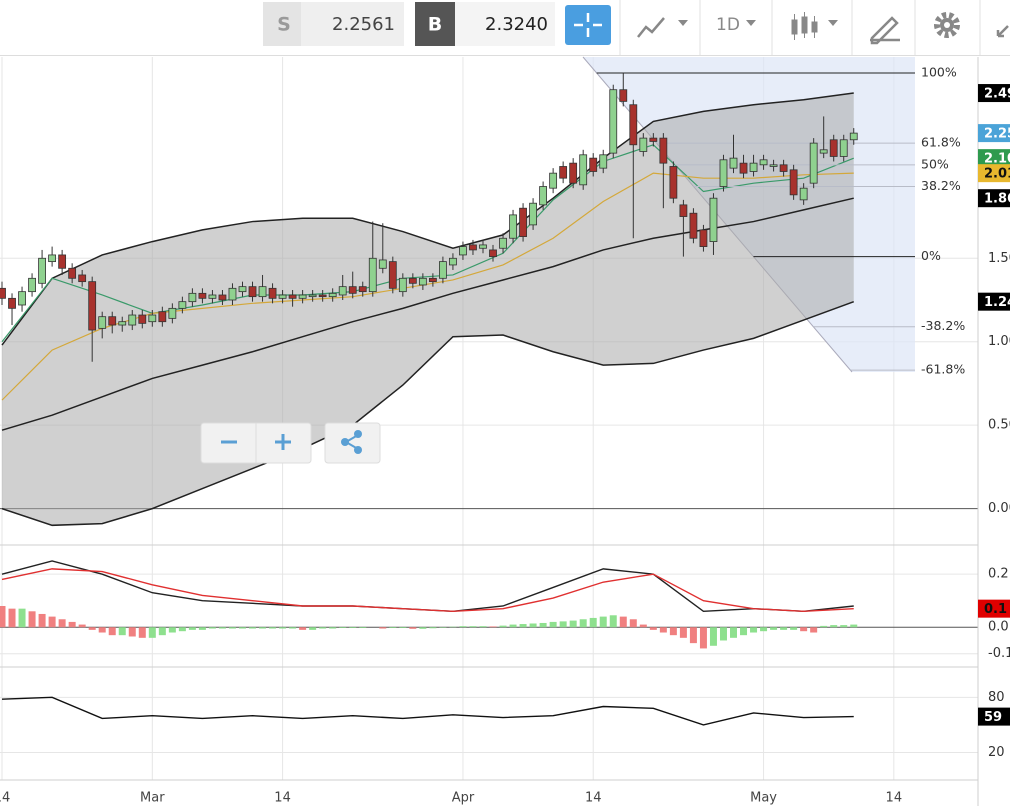 The image size is (1010, 806). I want to click on interval-button: 1D, so click(728, 25).